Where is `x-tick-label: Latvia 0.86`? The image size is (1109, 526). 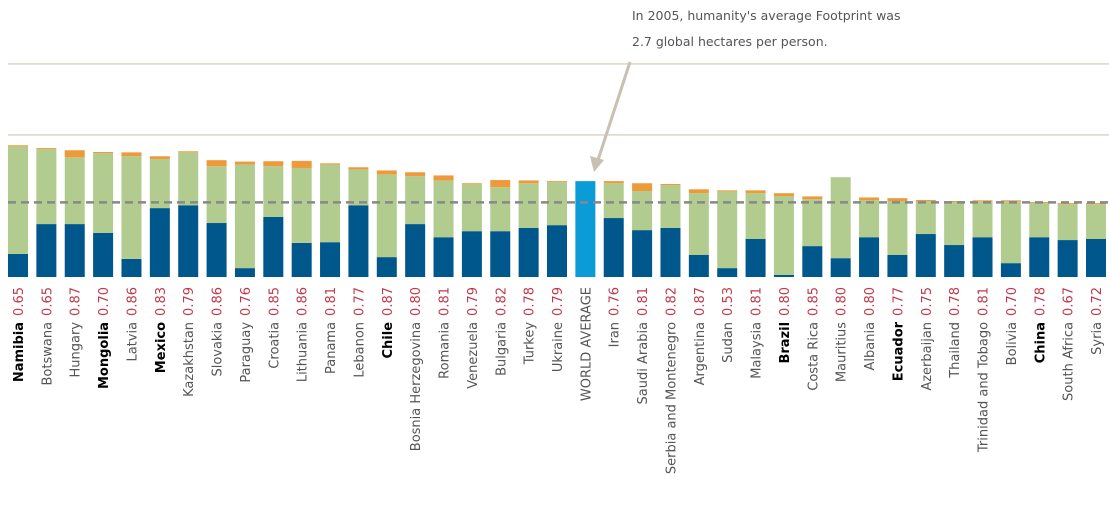 x-tick-label: Latvia 0.86 is located at coordinates (132, 324).